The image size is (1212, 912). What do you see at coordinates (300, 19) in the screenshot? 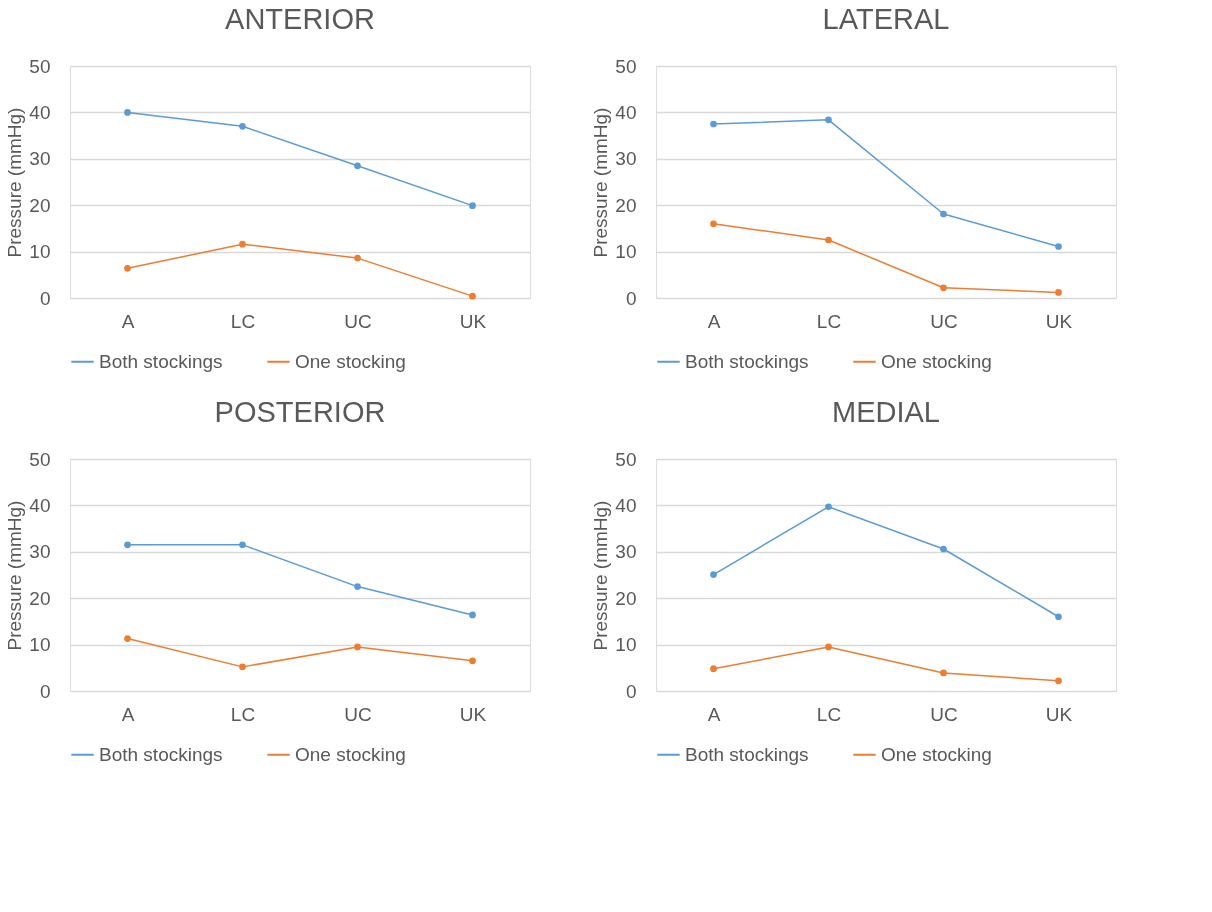
I see `chart-title: ANTERIOR` at bounding box center [300, 19].